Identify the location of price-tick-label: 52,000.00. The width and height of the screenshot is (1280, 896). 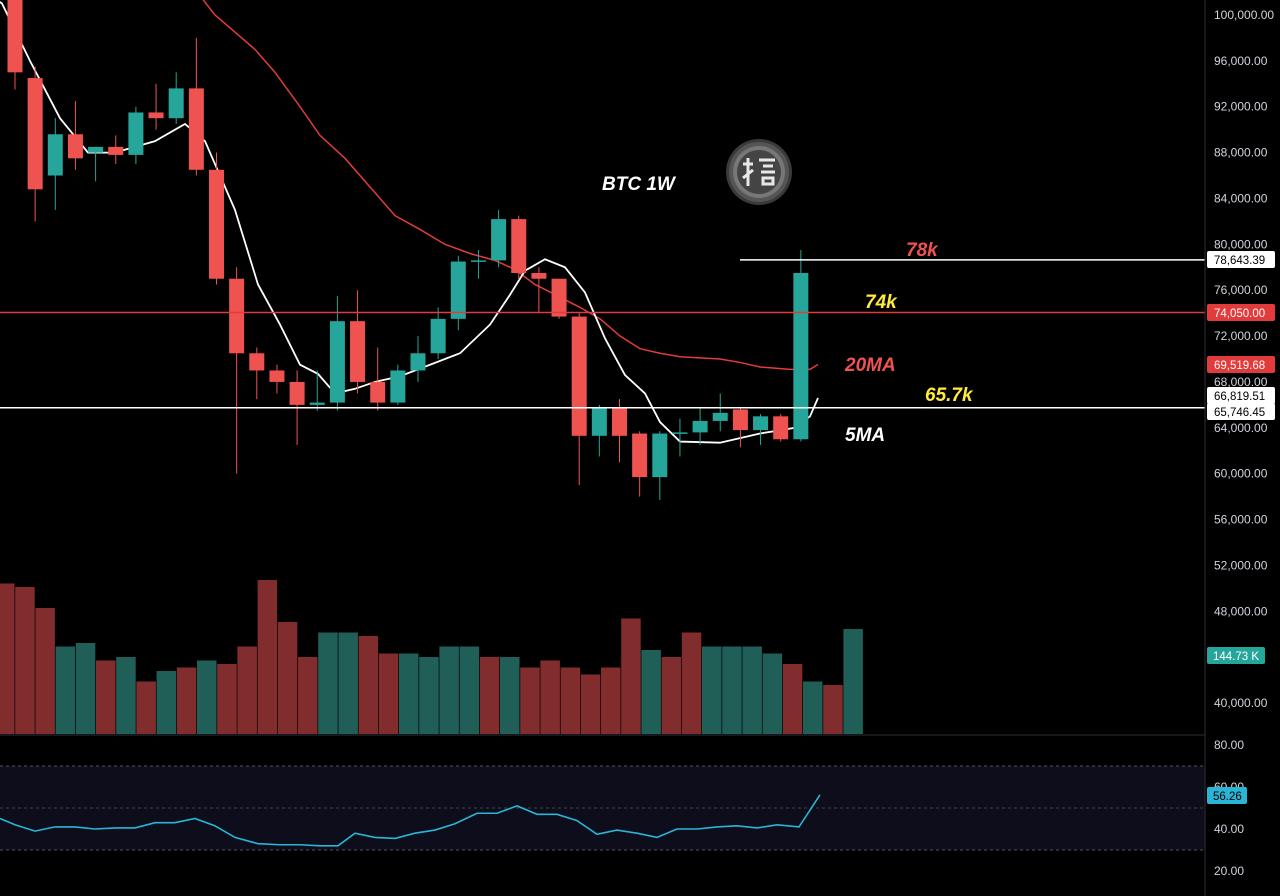
(1241, 565).